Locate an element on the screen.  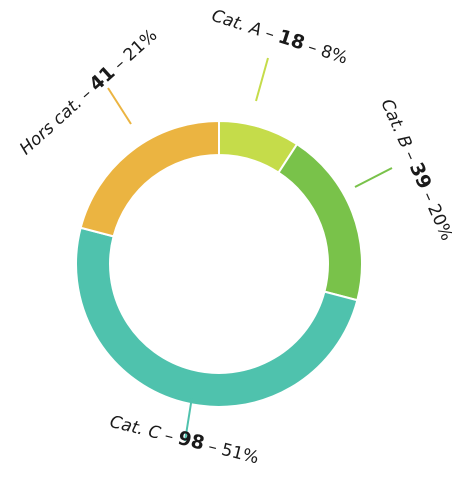
segment-label: Cat. C–98–51% is located at coordinates (185, 439).